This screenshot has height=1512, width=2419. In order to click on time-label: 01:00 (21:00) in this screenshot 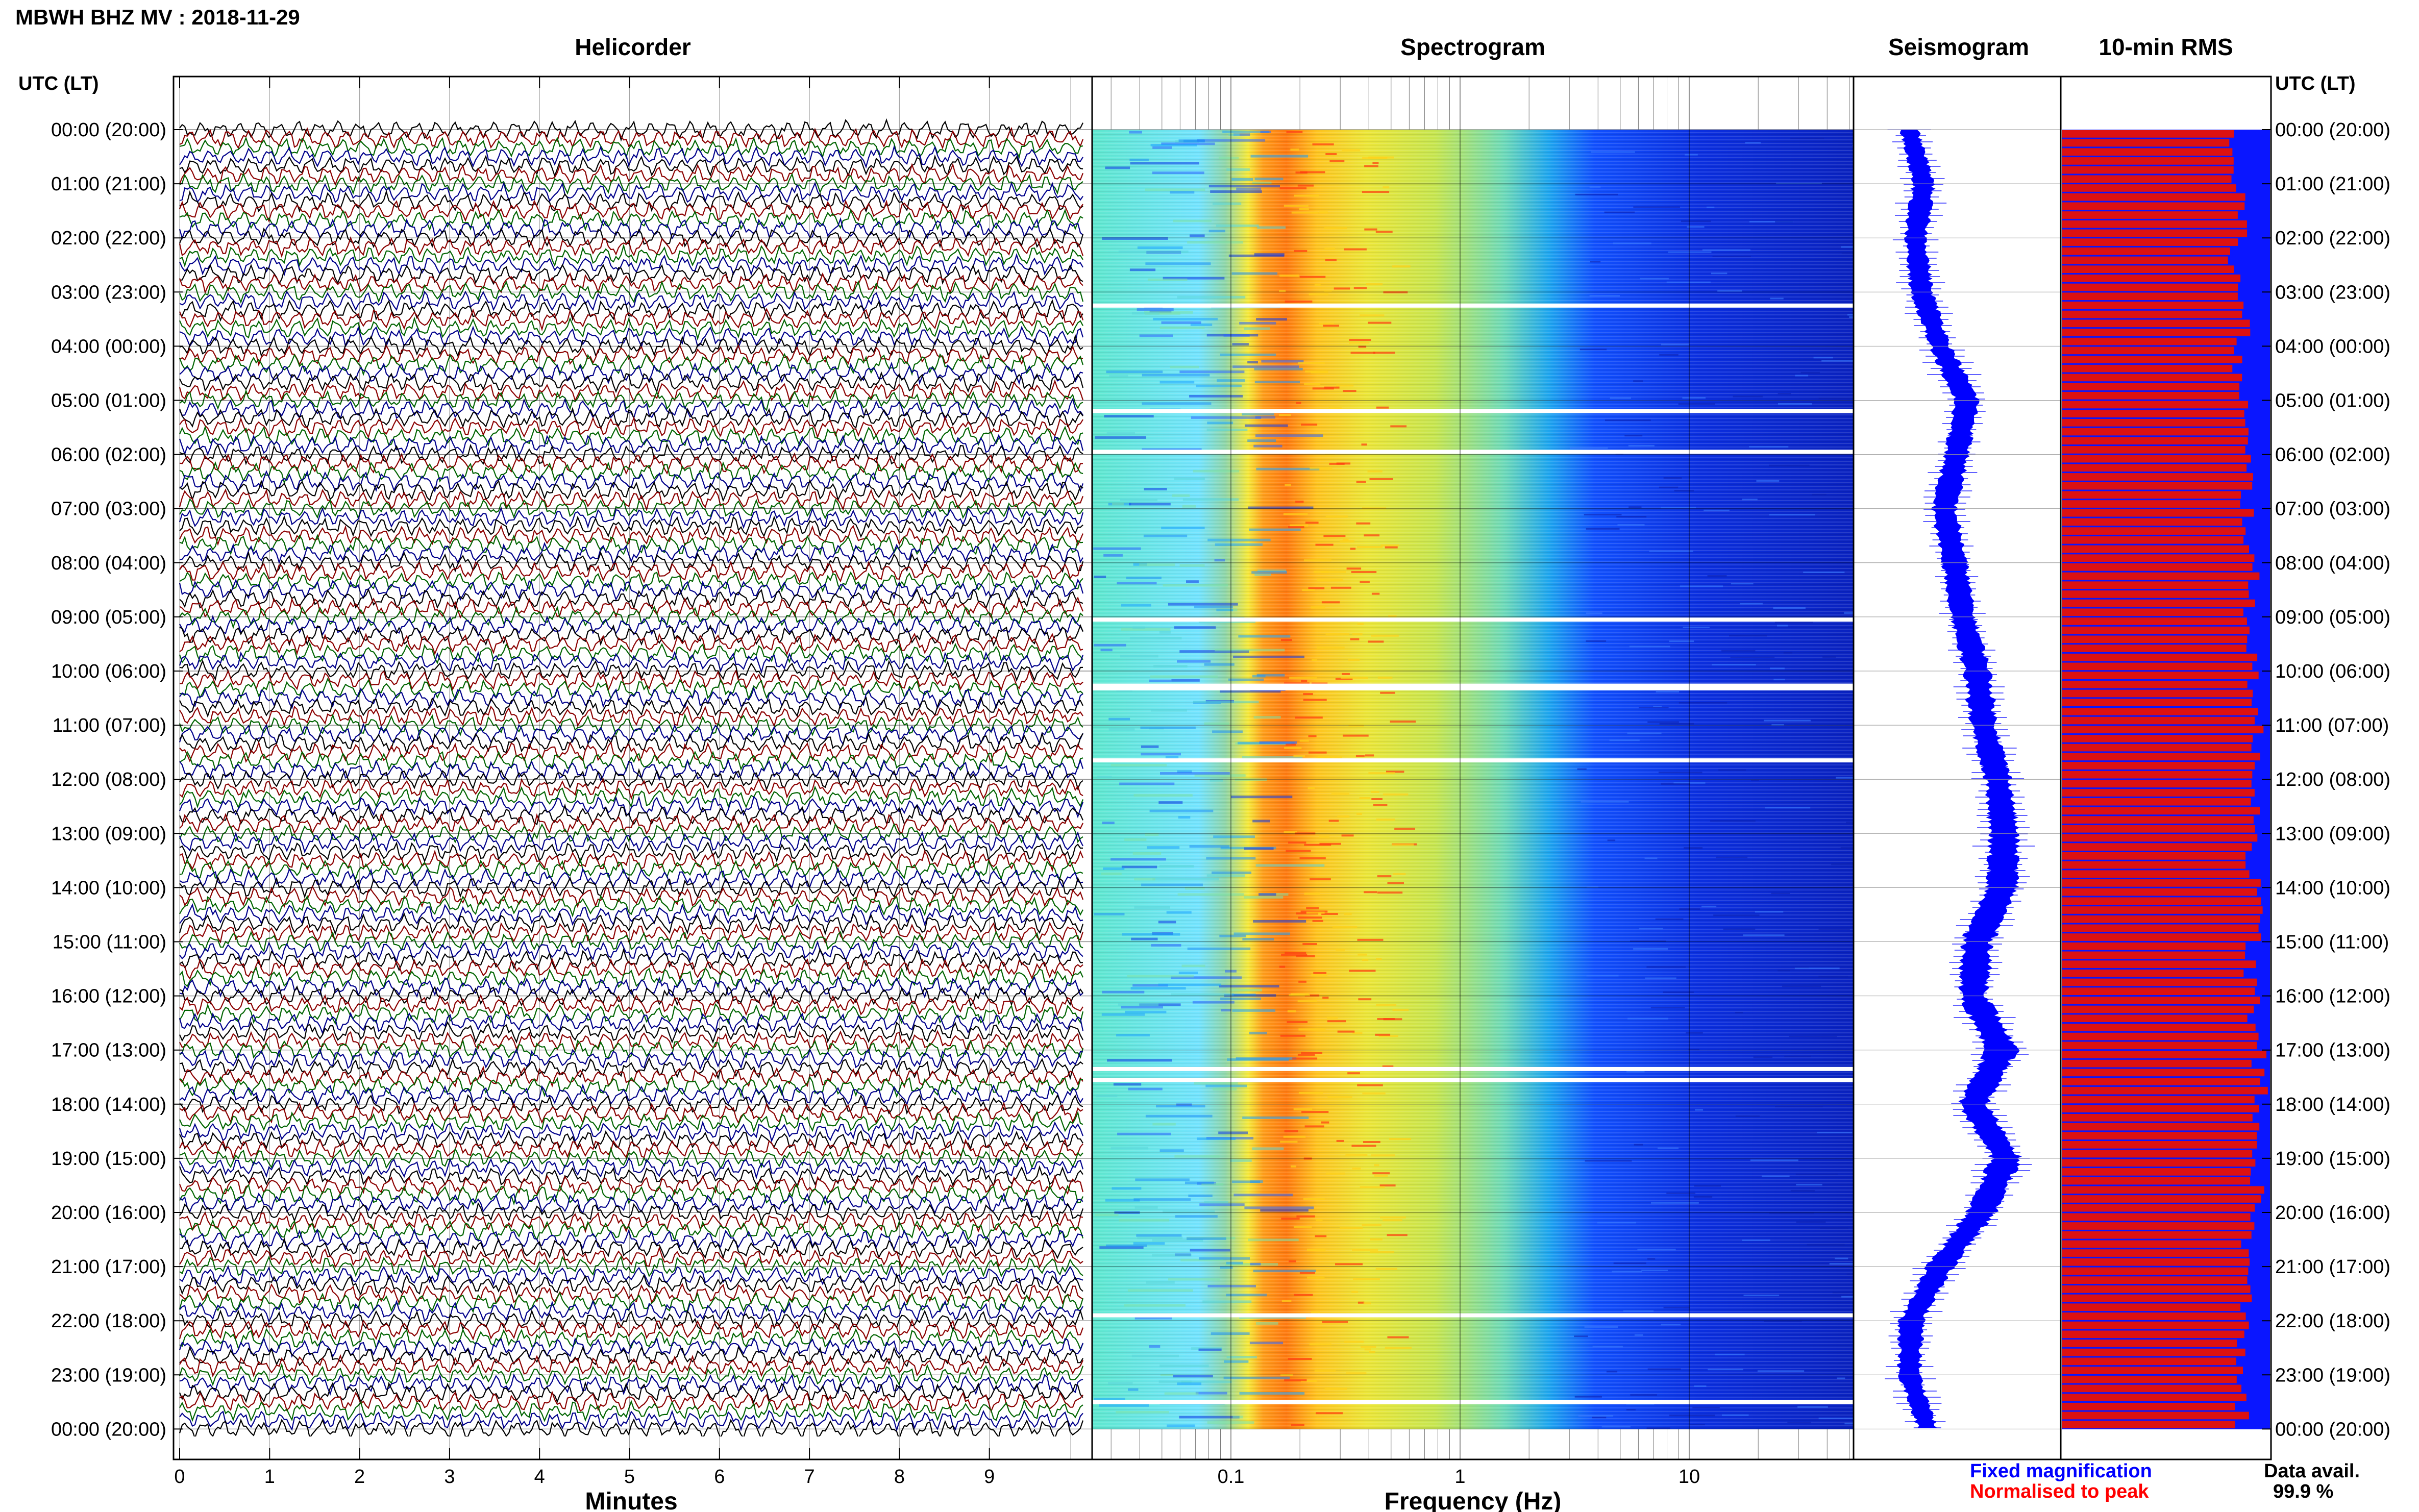, I will do `click(108, 184)`.